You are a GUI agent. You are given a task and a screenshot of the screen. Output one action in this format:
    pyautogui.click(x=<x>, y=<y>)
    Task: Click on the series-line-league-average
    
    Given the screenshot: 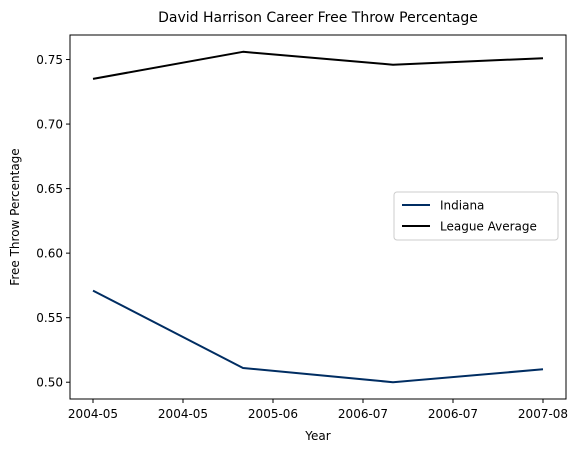 What is the action you would take?
    pyautogui.click(x=318, y=65)
    